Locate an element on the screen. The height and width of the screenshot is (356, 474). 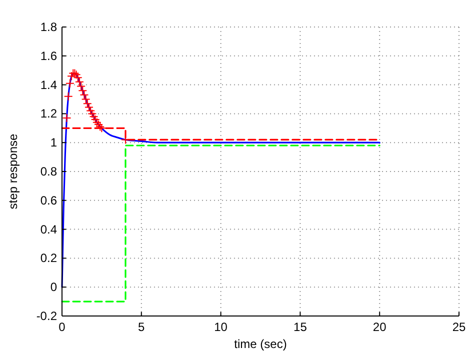
x-axis-title: time (sec) is located at coordinates (260, 344).